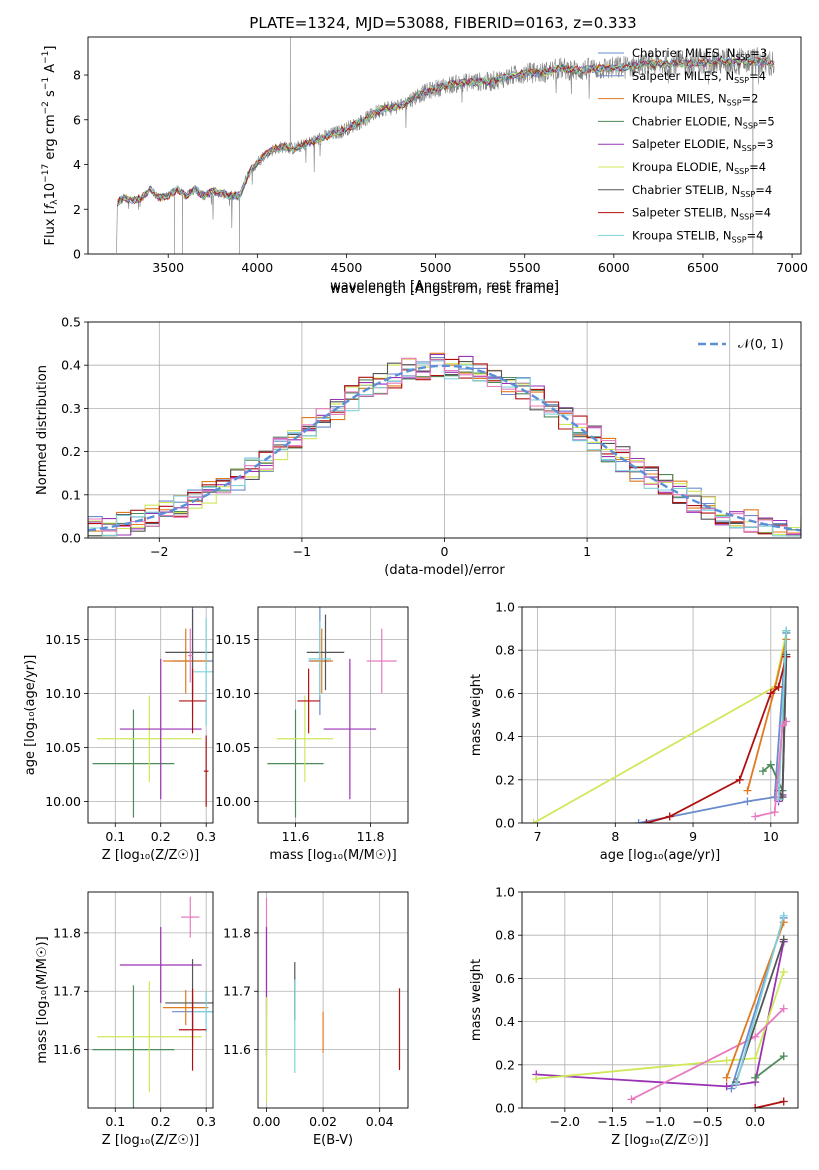  What do you see at coordinates (538, 836) in the screenshot?
I see `x-tick-label: 7` at bounding box center [538, 836].